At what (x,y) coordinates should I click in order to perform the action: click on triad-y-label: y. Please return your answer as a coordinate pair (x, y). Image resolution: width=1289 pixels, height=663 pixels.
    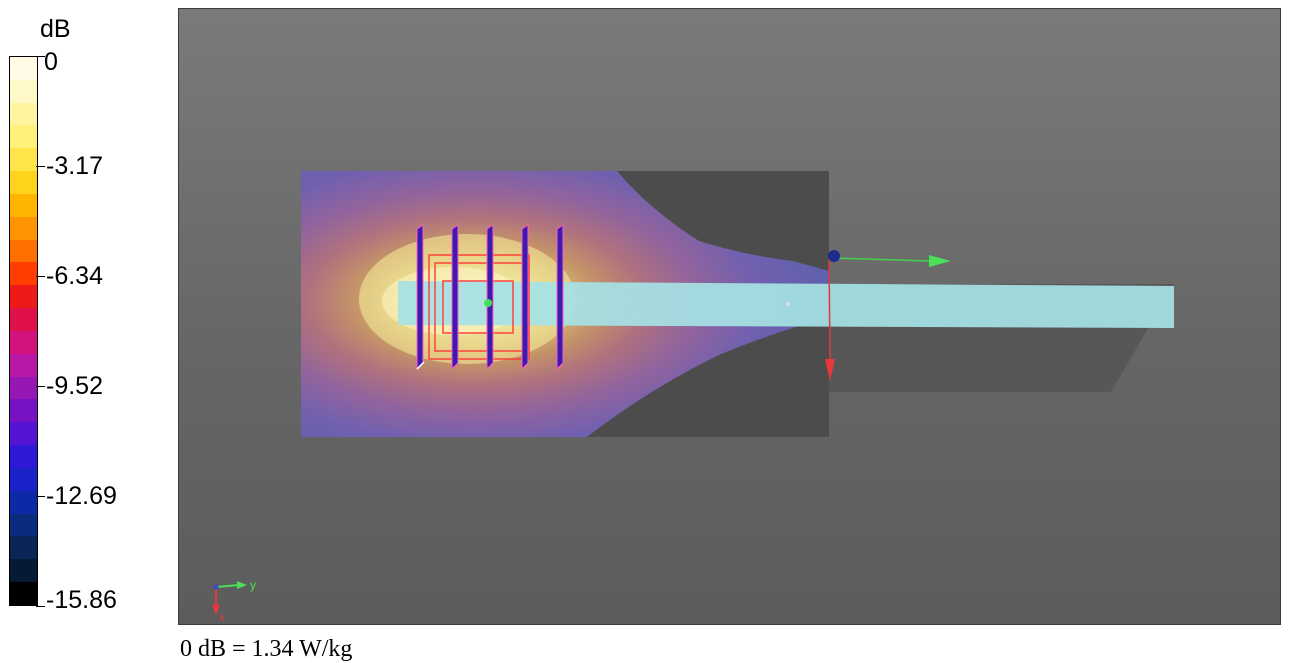
    Looking at the image, I should click on (253, 585).